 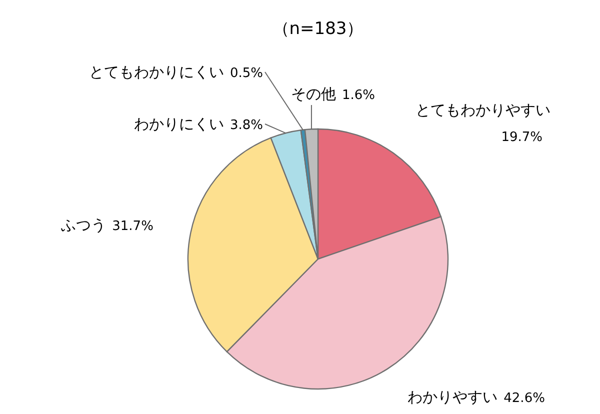 I want to click on slice-label: わかりにくい, so click(x=179, y=124).